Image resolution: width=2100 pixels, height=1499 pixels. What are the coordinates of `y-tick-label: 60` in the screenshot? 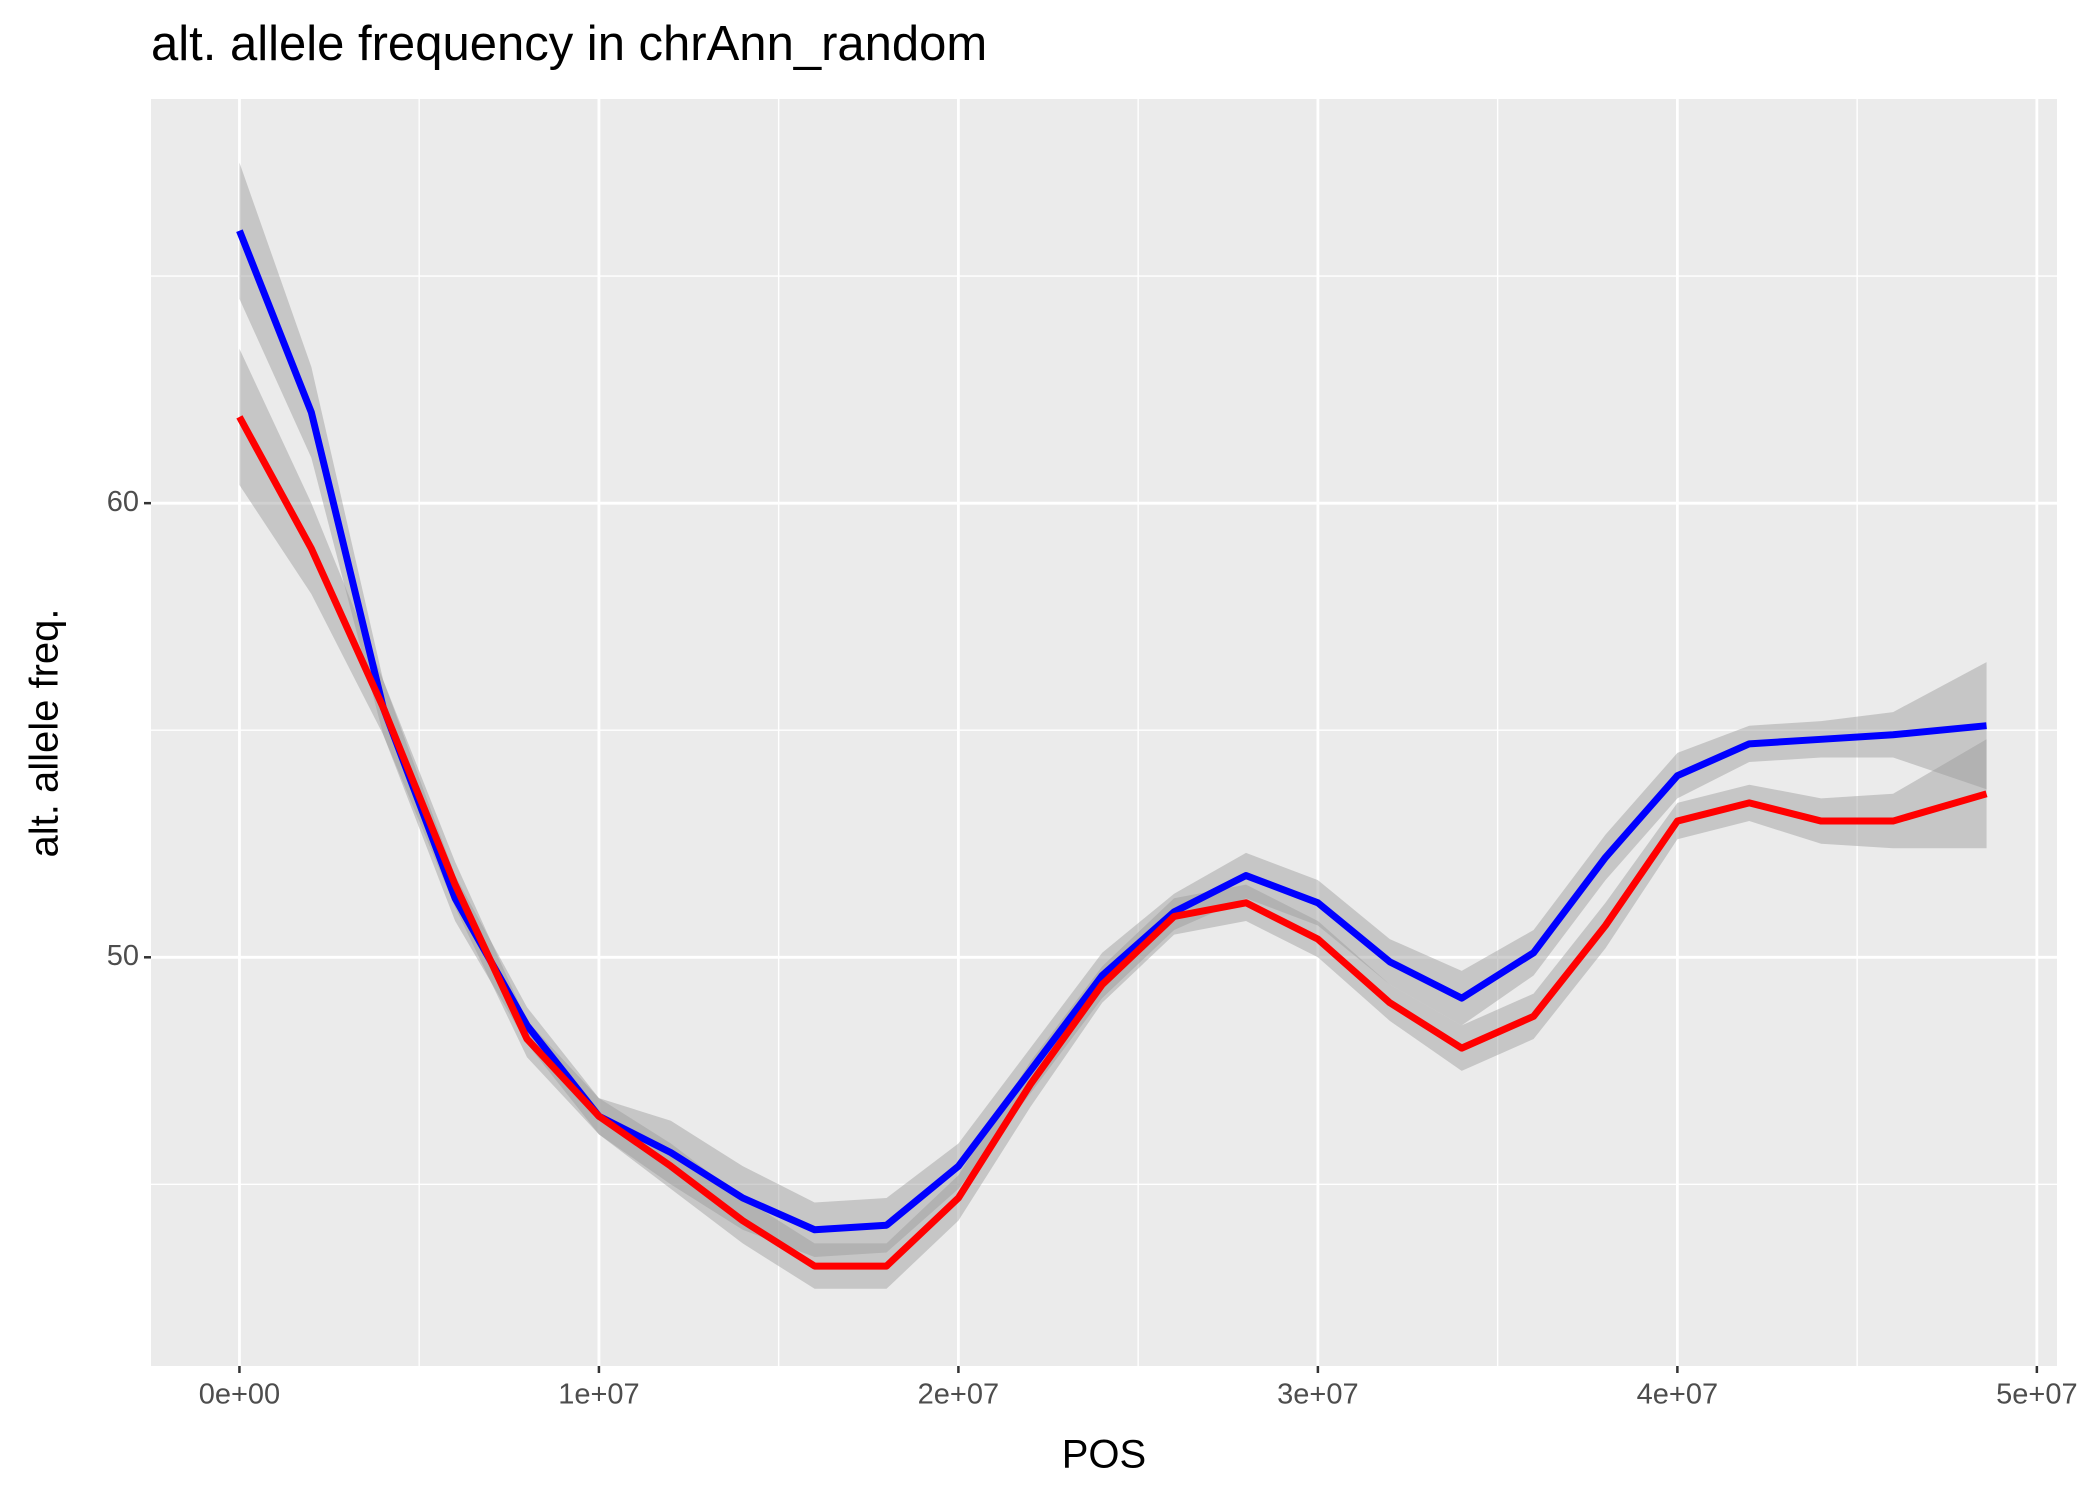 It's located at (123, 502).